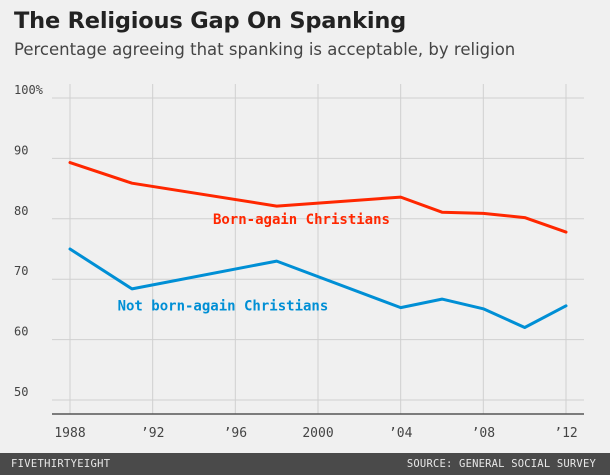 Image resolution: width=610 pixels, height=475 pixels. What do you see at coordinates (21, 332) in the screenshot?
I see `y-tick-label: 60` at bounding box center [21, 332].